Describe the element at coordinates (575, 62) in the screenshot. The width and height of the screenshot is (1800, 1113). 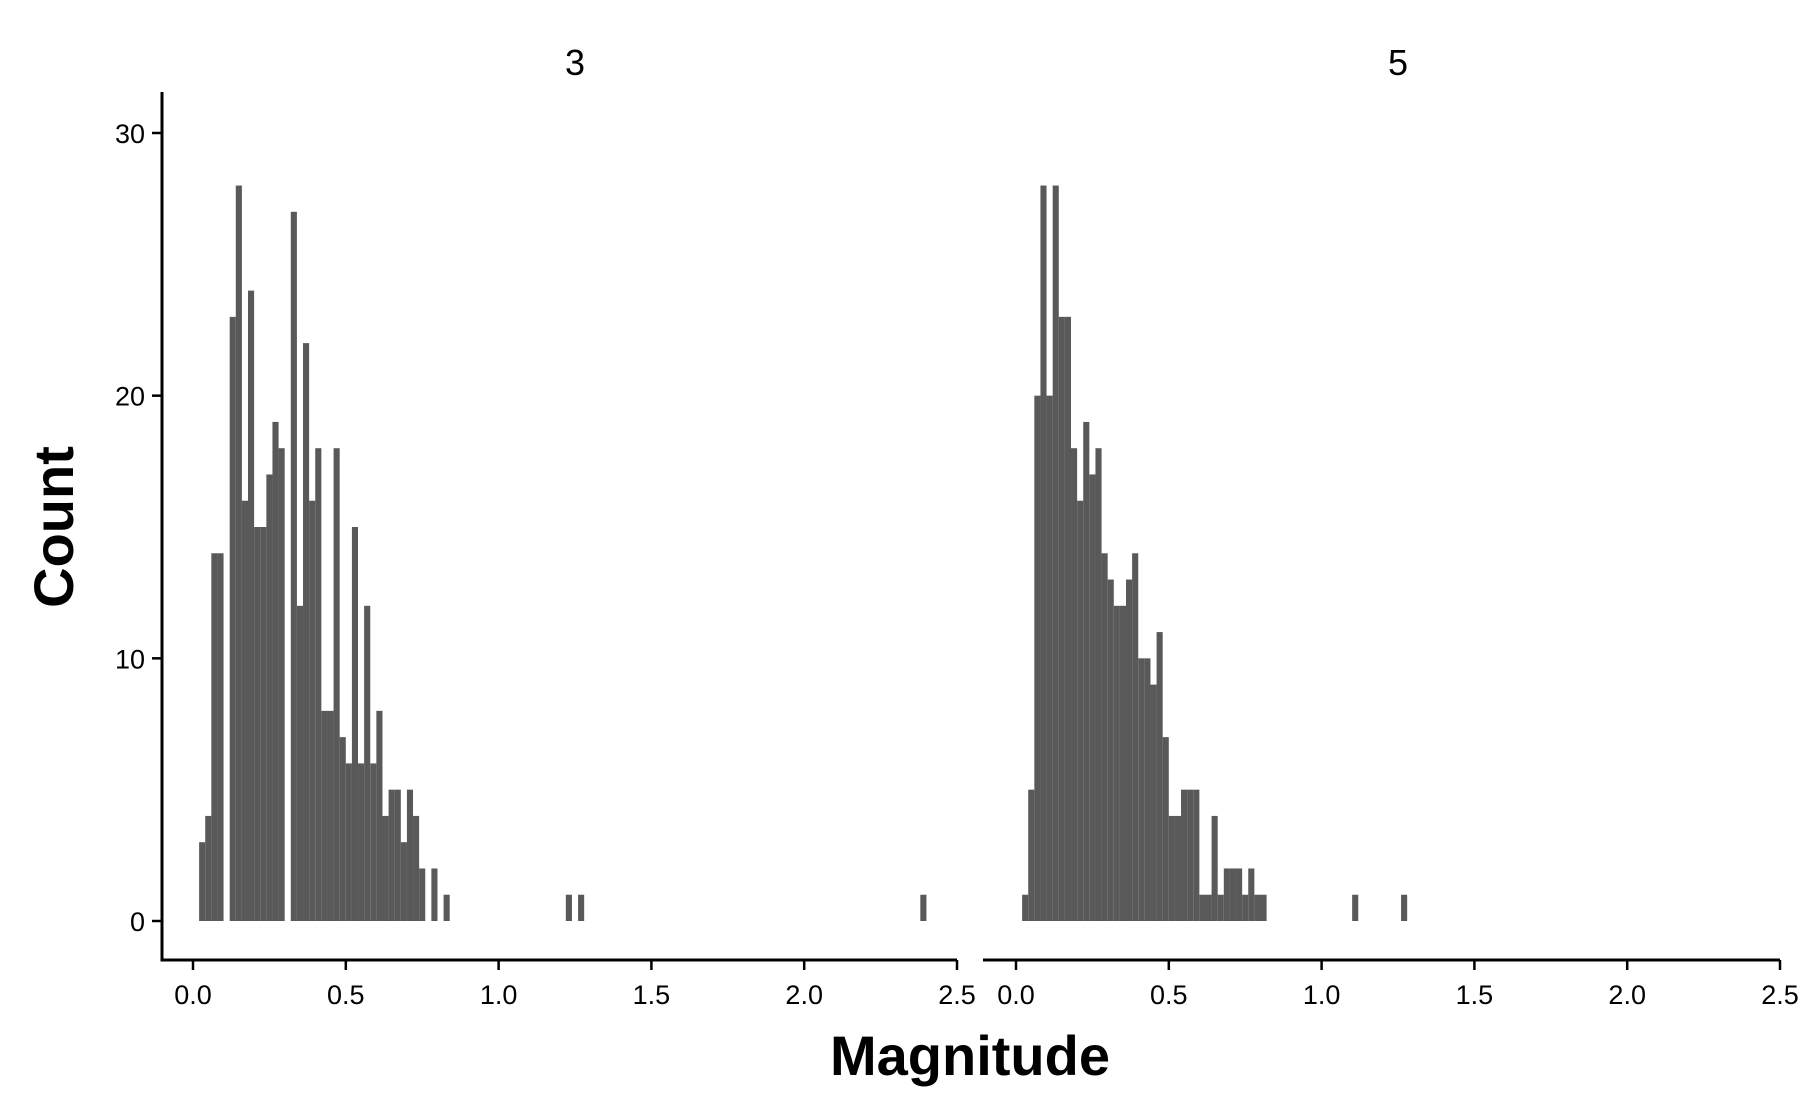
I see `facet-label: 3` at that location.